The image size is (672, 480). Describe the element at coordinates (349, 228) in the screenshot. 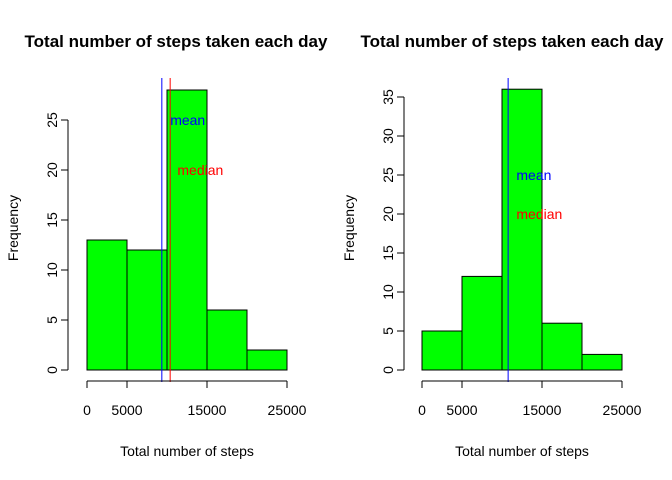

I see `chart-right-y-axis-label: Frequency` at that location.